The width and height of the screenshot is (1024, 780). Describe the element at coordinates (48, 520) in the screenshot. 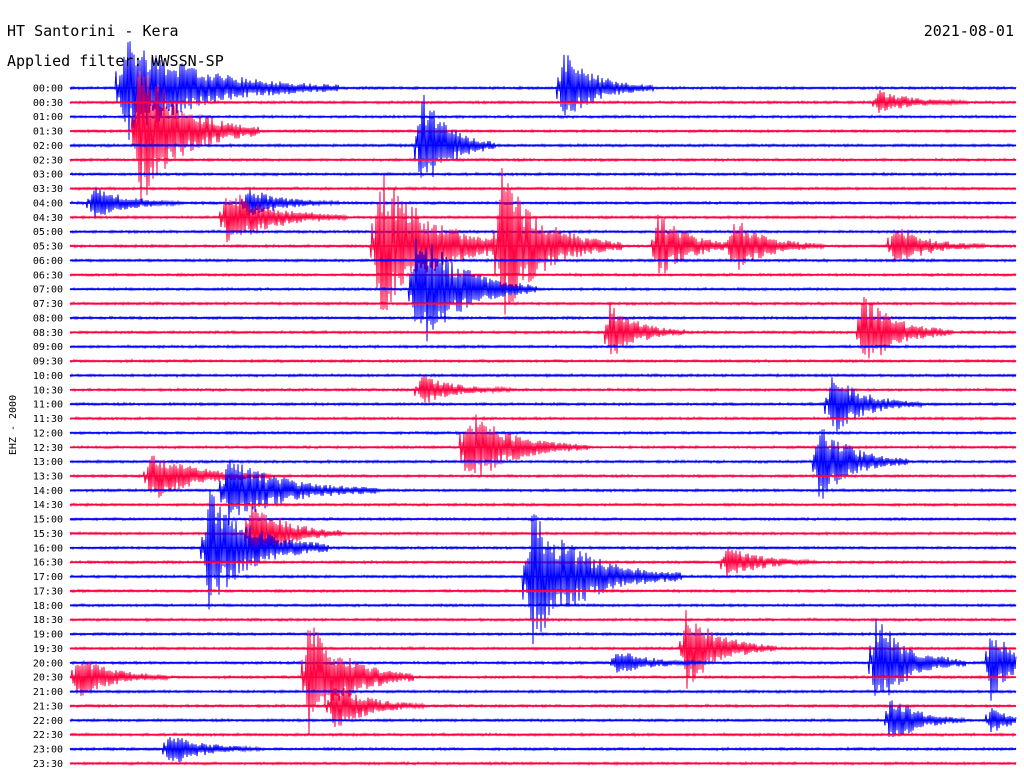

I see `time-label: 15:00` at that location.